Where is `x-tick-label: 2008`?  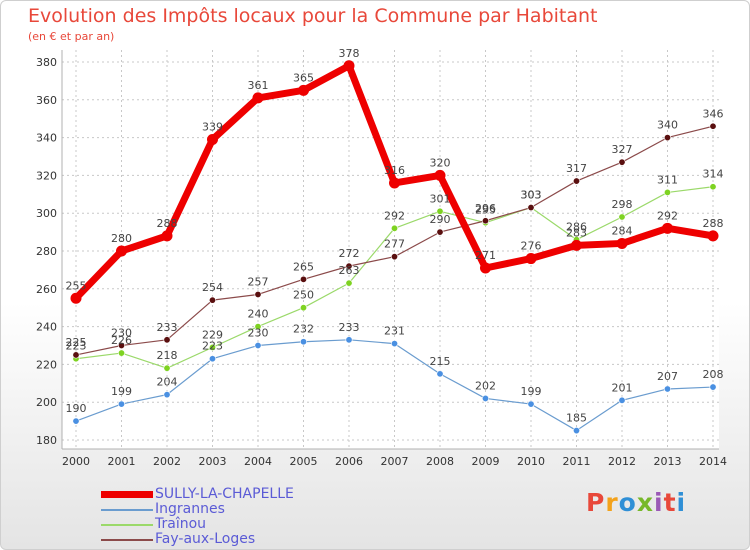
x-tick-label: 2008 is located at coordinates (440, 461).